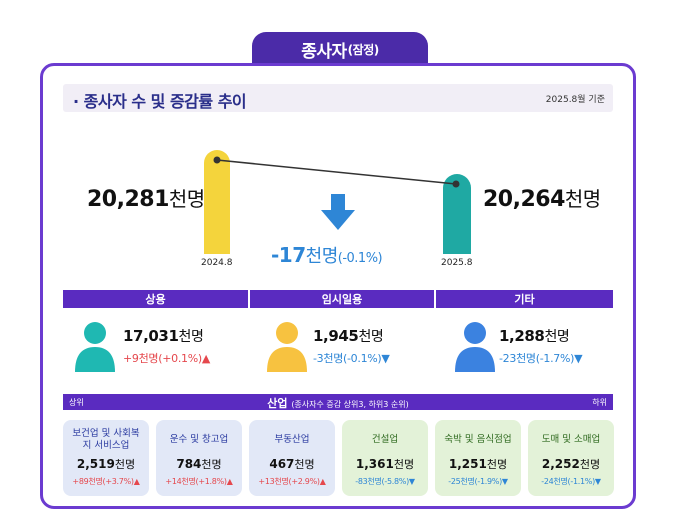 This screenshot has height=518, width=680. I want to click on total-change: -17천명(-0.1%), so click(327, 255).